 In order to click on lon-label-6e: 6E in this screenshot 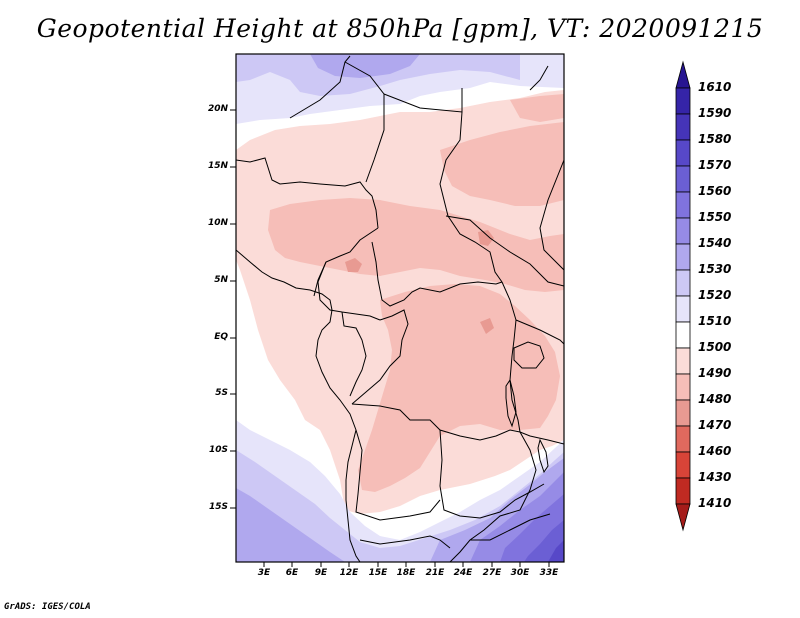, I will do `click(292, 573)`.